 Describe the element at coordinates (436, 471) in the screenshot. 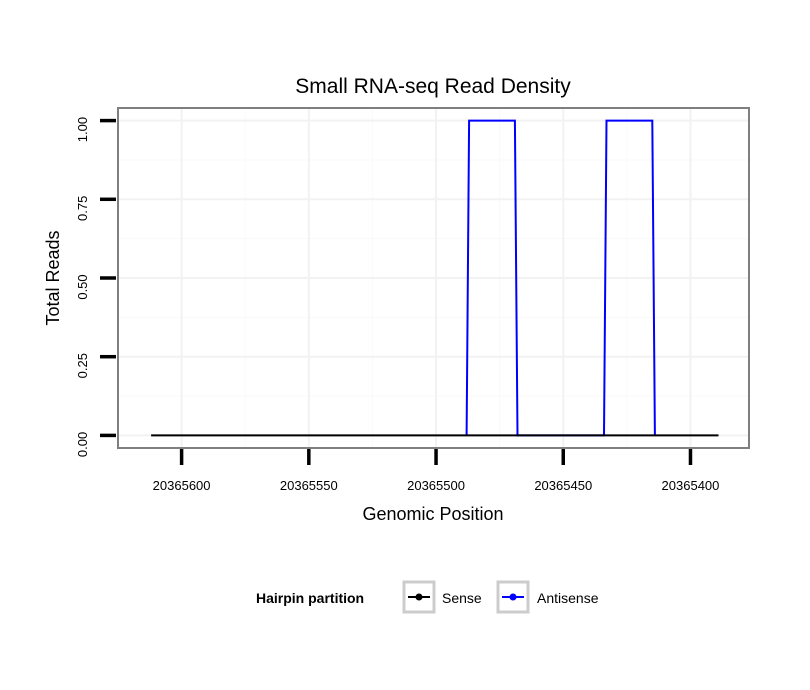

I see `x-axis: 20365600 20365550 20365500 20365450 20365400` at that location.